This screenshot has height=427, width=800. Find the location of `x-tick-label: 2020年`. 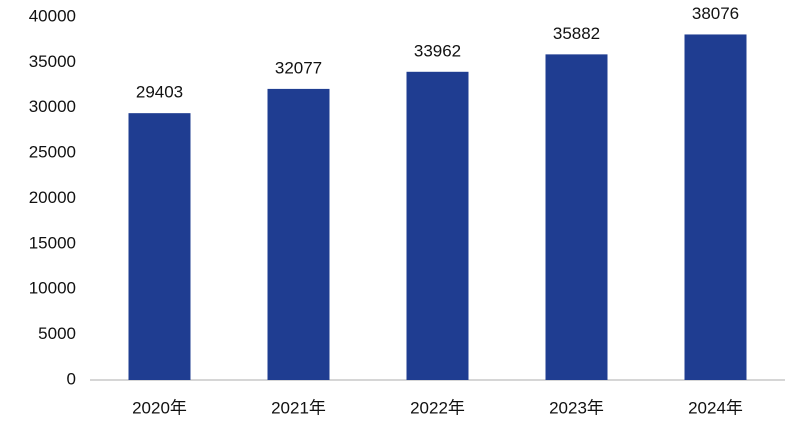

x-tick-label: 2020年 is located at coordinates (159, 407).